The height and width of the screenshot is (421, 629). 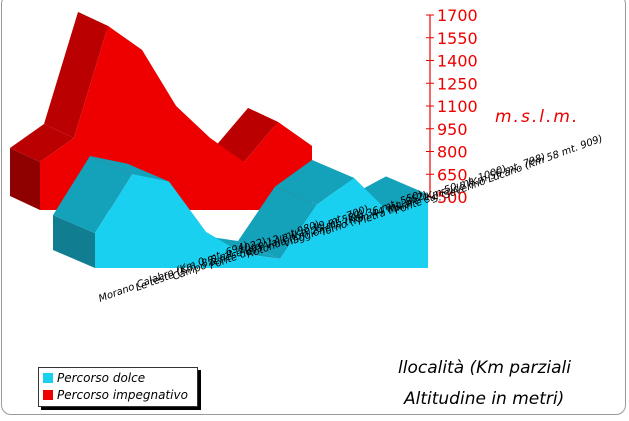 I want to click on y-tick-label: 500, so click(x=452, y=197).